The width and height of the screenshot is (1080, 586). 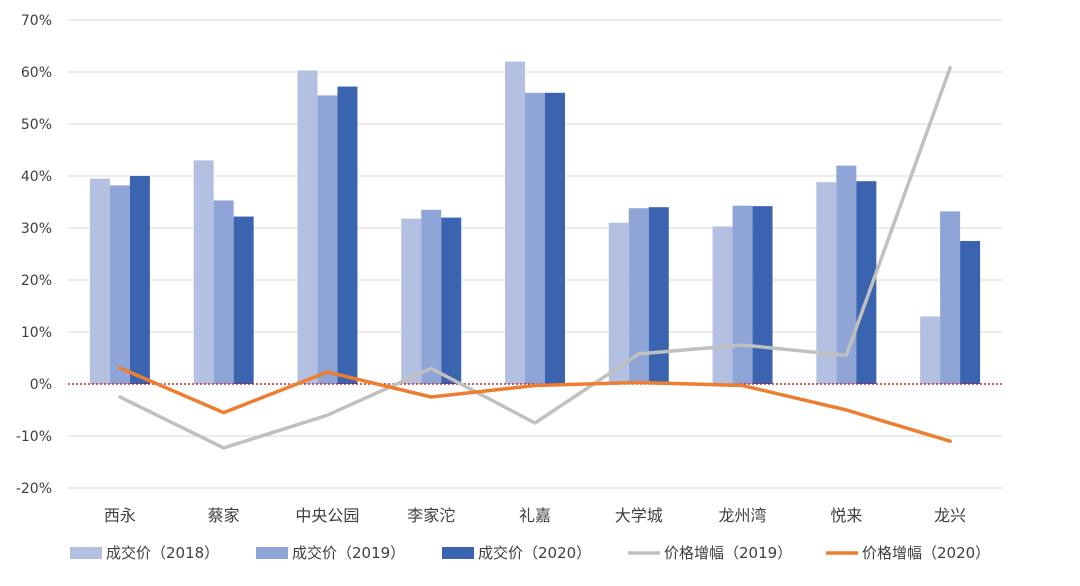 What do you see at coordinates (950, 515) in the screenshot?
I see `x-tick-label: 龙兴` at bounding box center [950, 515].